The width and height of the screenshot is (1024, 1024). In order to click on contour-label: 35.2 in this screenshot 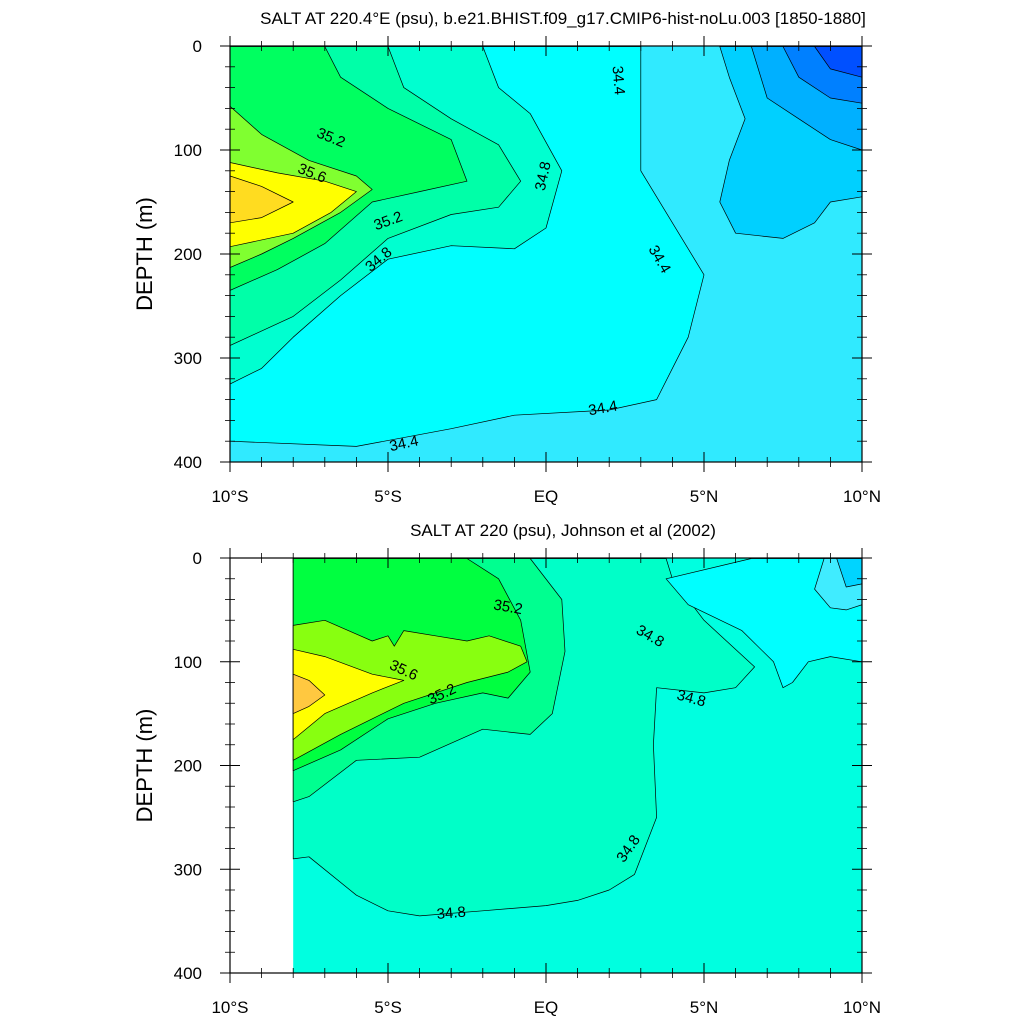, I will do `click(508, 607)`.